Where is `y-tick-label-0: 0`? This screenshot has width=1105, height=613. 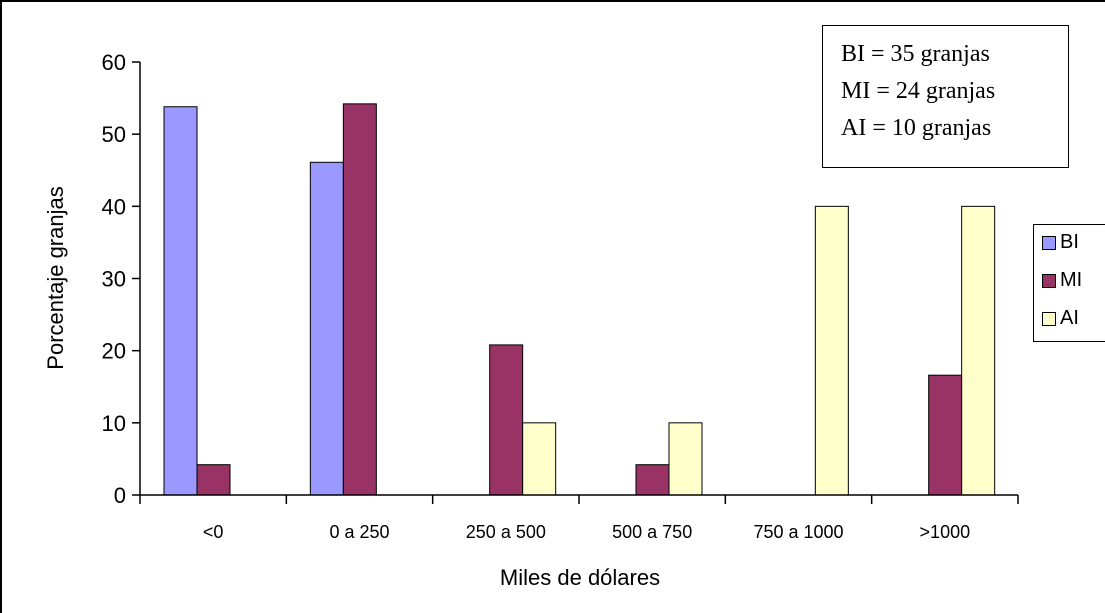
y-tick-label-0: 0 is located at coordinates (120, 495).